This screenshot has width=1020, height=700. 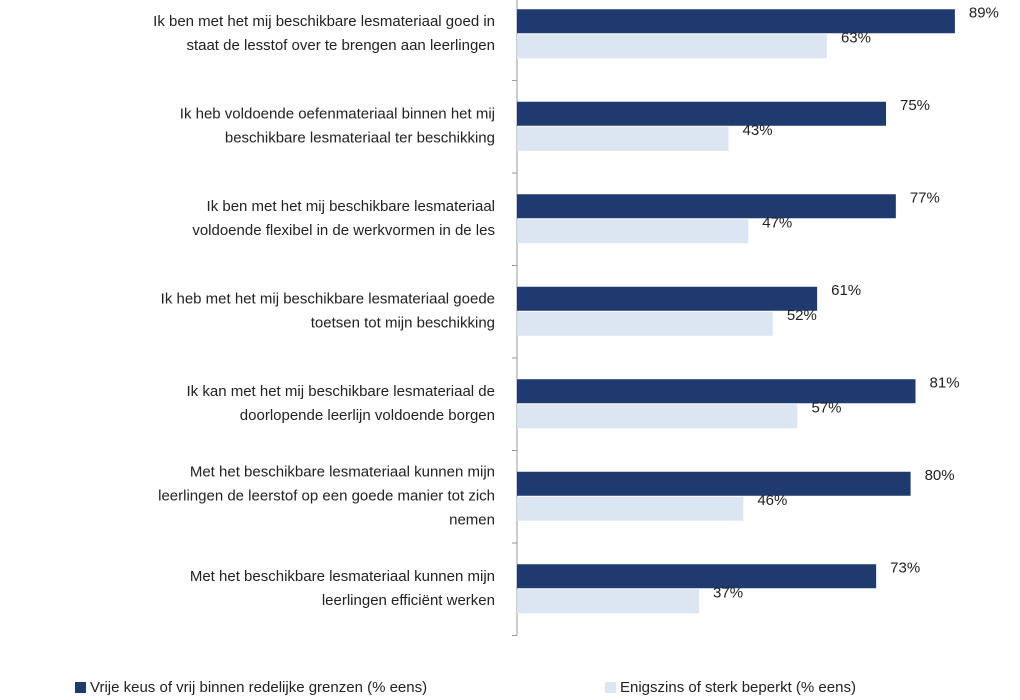 I want to click on category-label: nemen, so click(x=472, y=520).